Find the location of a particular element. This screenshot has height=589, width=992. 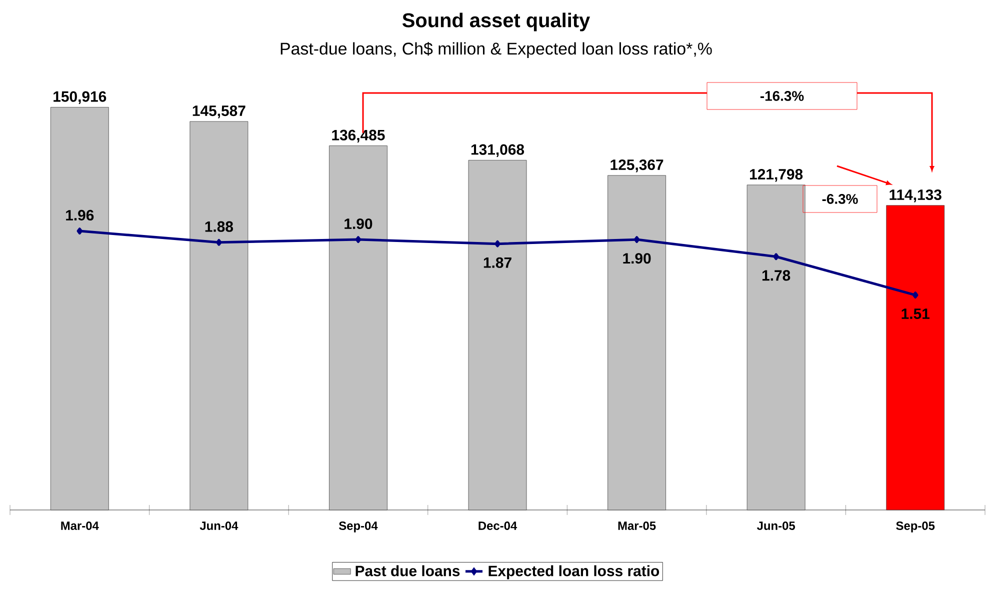

data-label: 136,485 is located at coordinates (358, 136).